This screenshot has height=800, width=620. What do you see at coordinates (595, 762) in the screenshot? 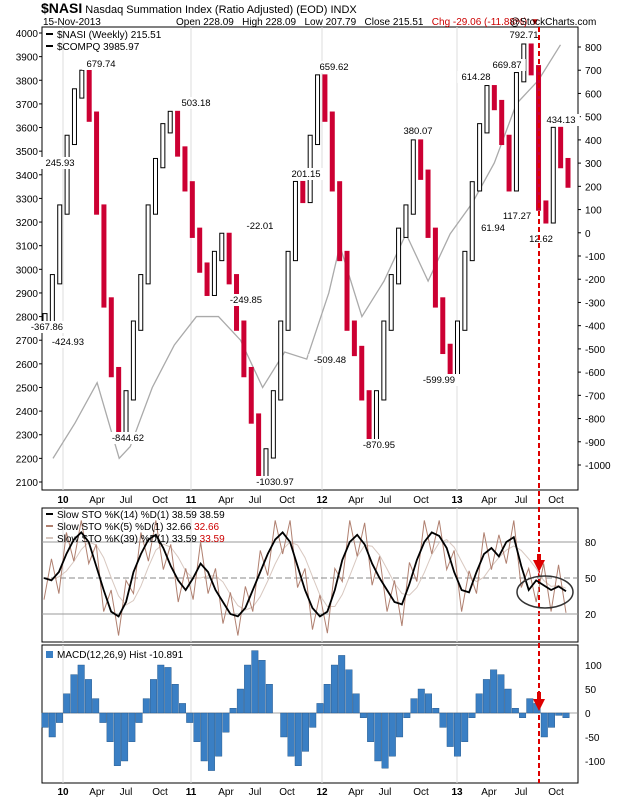
I see `macd-y-tick-label: -100` at bounding box center [595, 762].